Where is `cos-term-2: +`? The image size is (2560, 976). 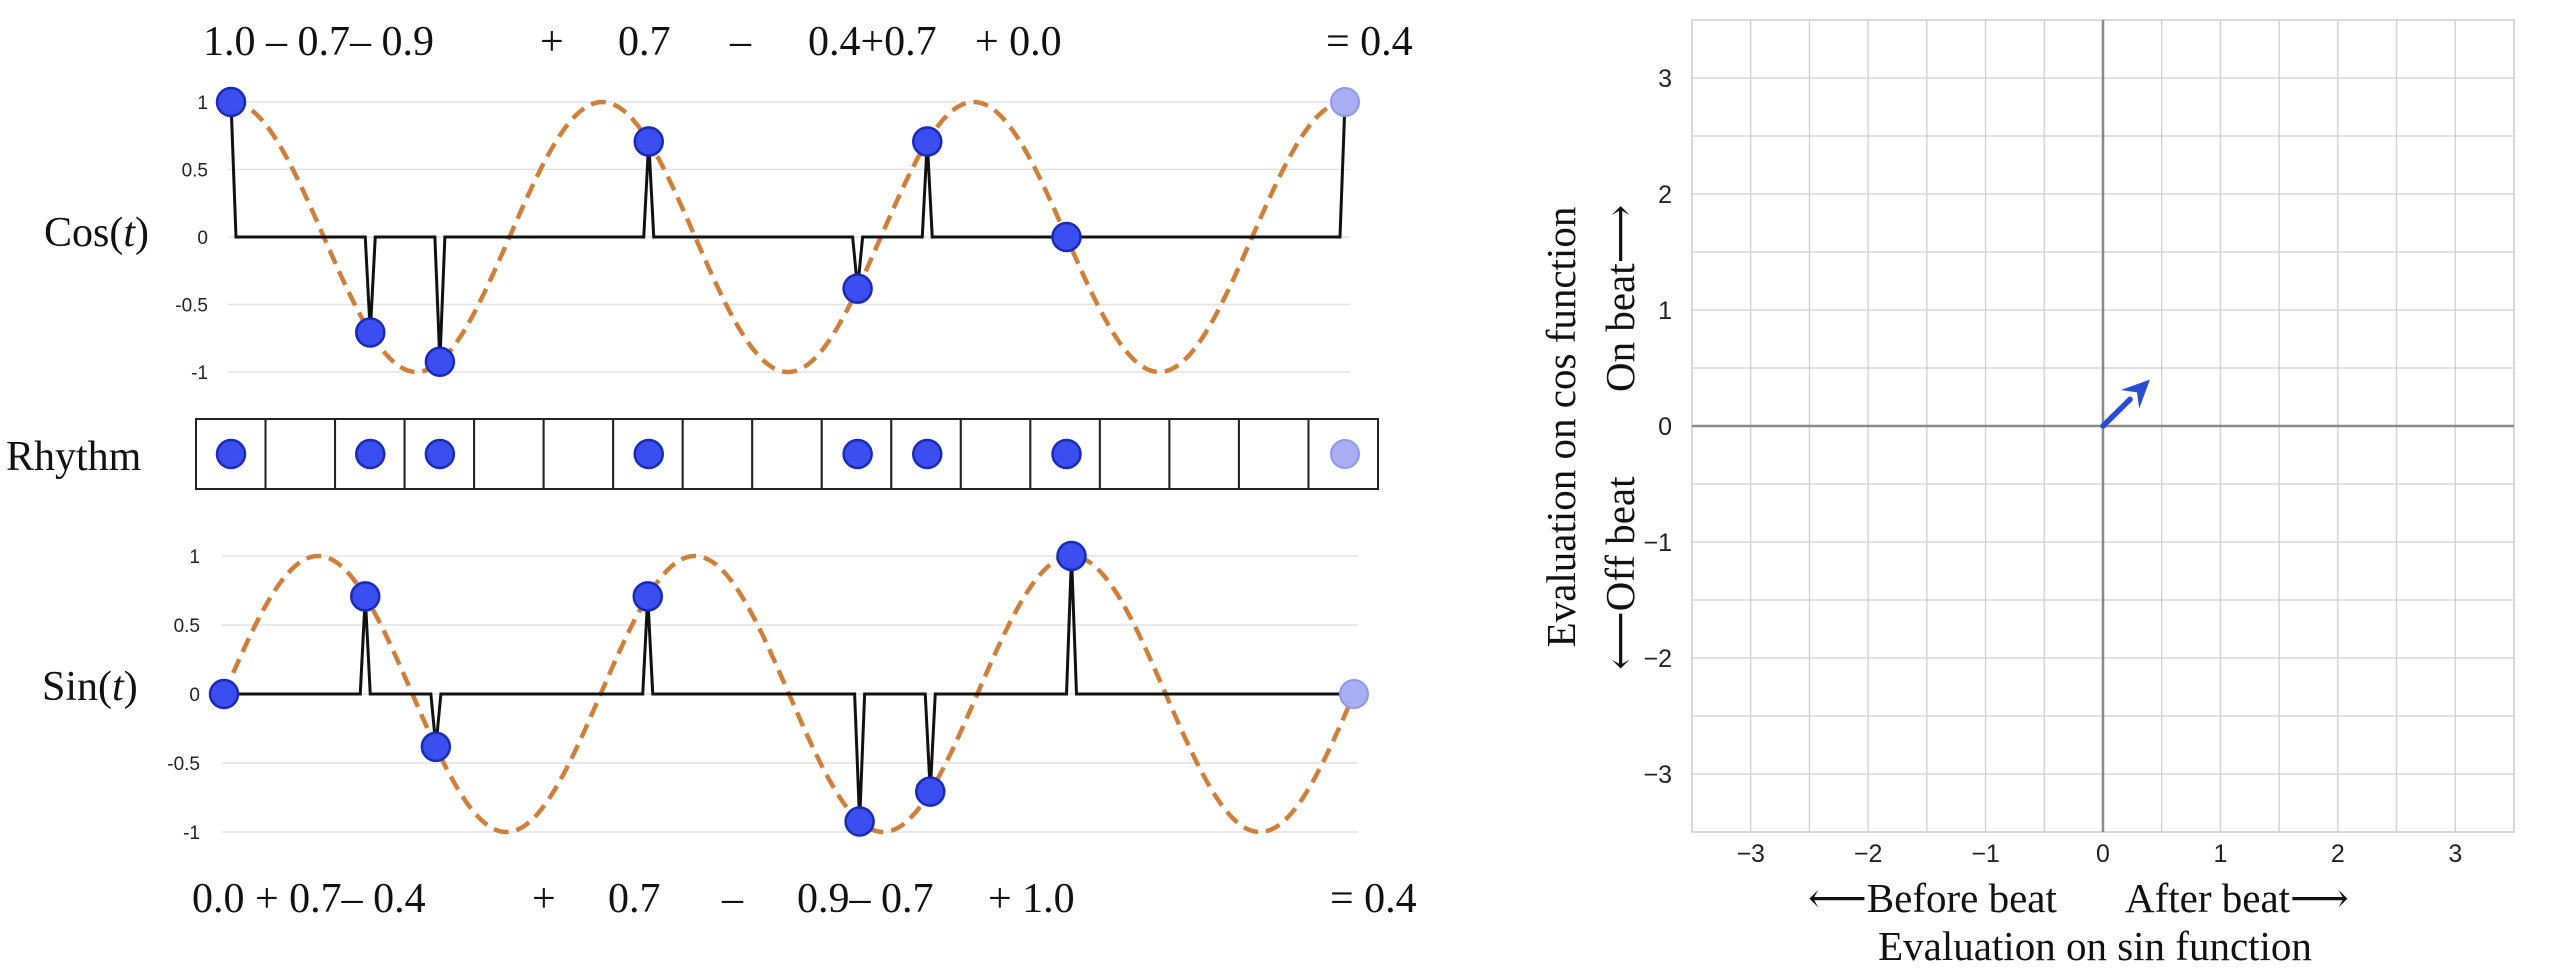
cos-term-2: + is located at coordinates (552, 42).